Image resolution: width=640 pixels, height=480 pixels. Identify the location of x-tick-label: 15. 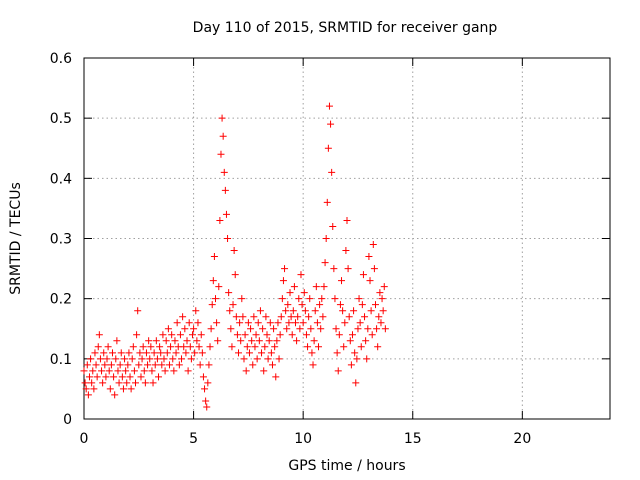
(413, 439).